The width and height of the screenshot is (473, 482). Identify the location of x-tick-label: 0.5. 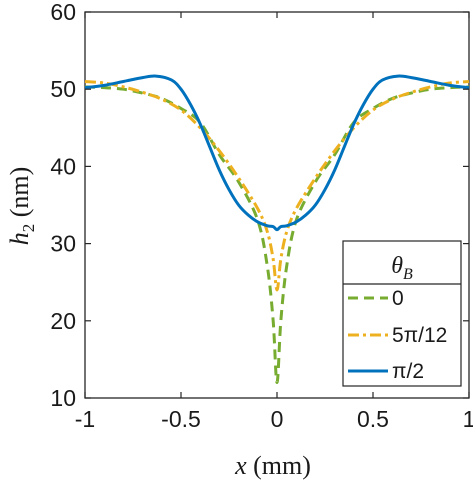
(373, 419).